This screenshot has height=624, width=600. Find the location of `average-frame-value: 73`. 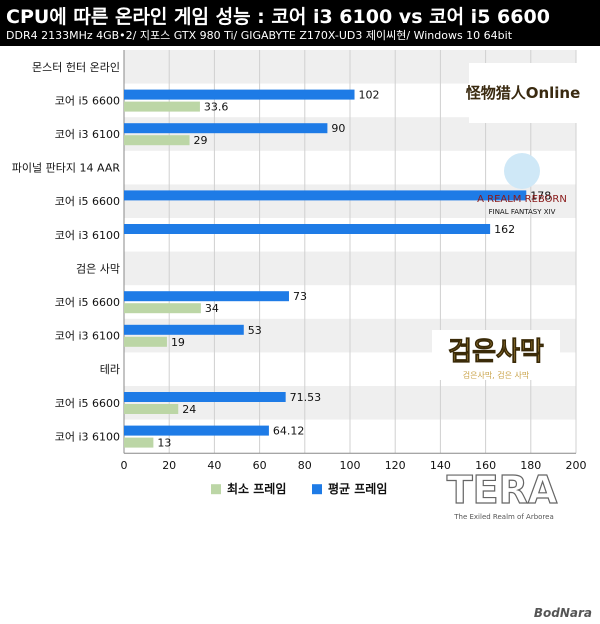

average-frame-value: 73 is located at coordinates (300, 296).